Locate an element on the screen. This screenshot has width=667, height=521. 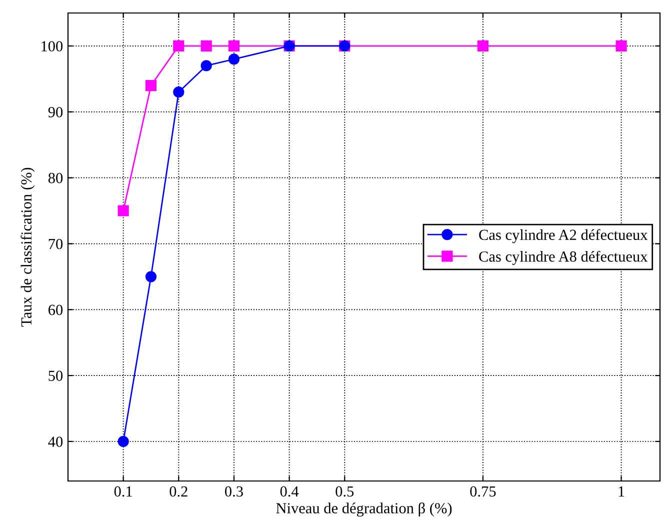
y-tick-label: 40 is located at coordinates (55, 441).